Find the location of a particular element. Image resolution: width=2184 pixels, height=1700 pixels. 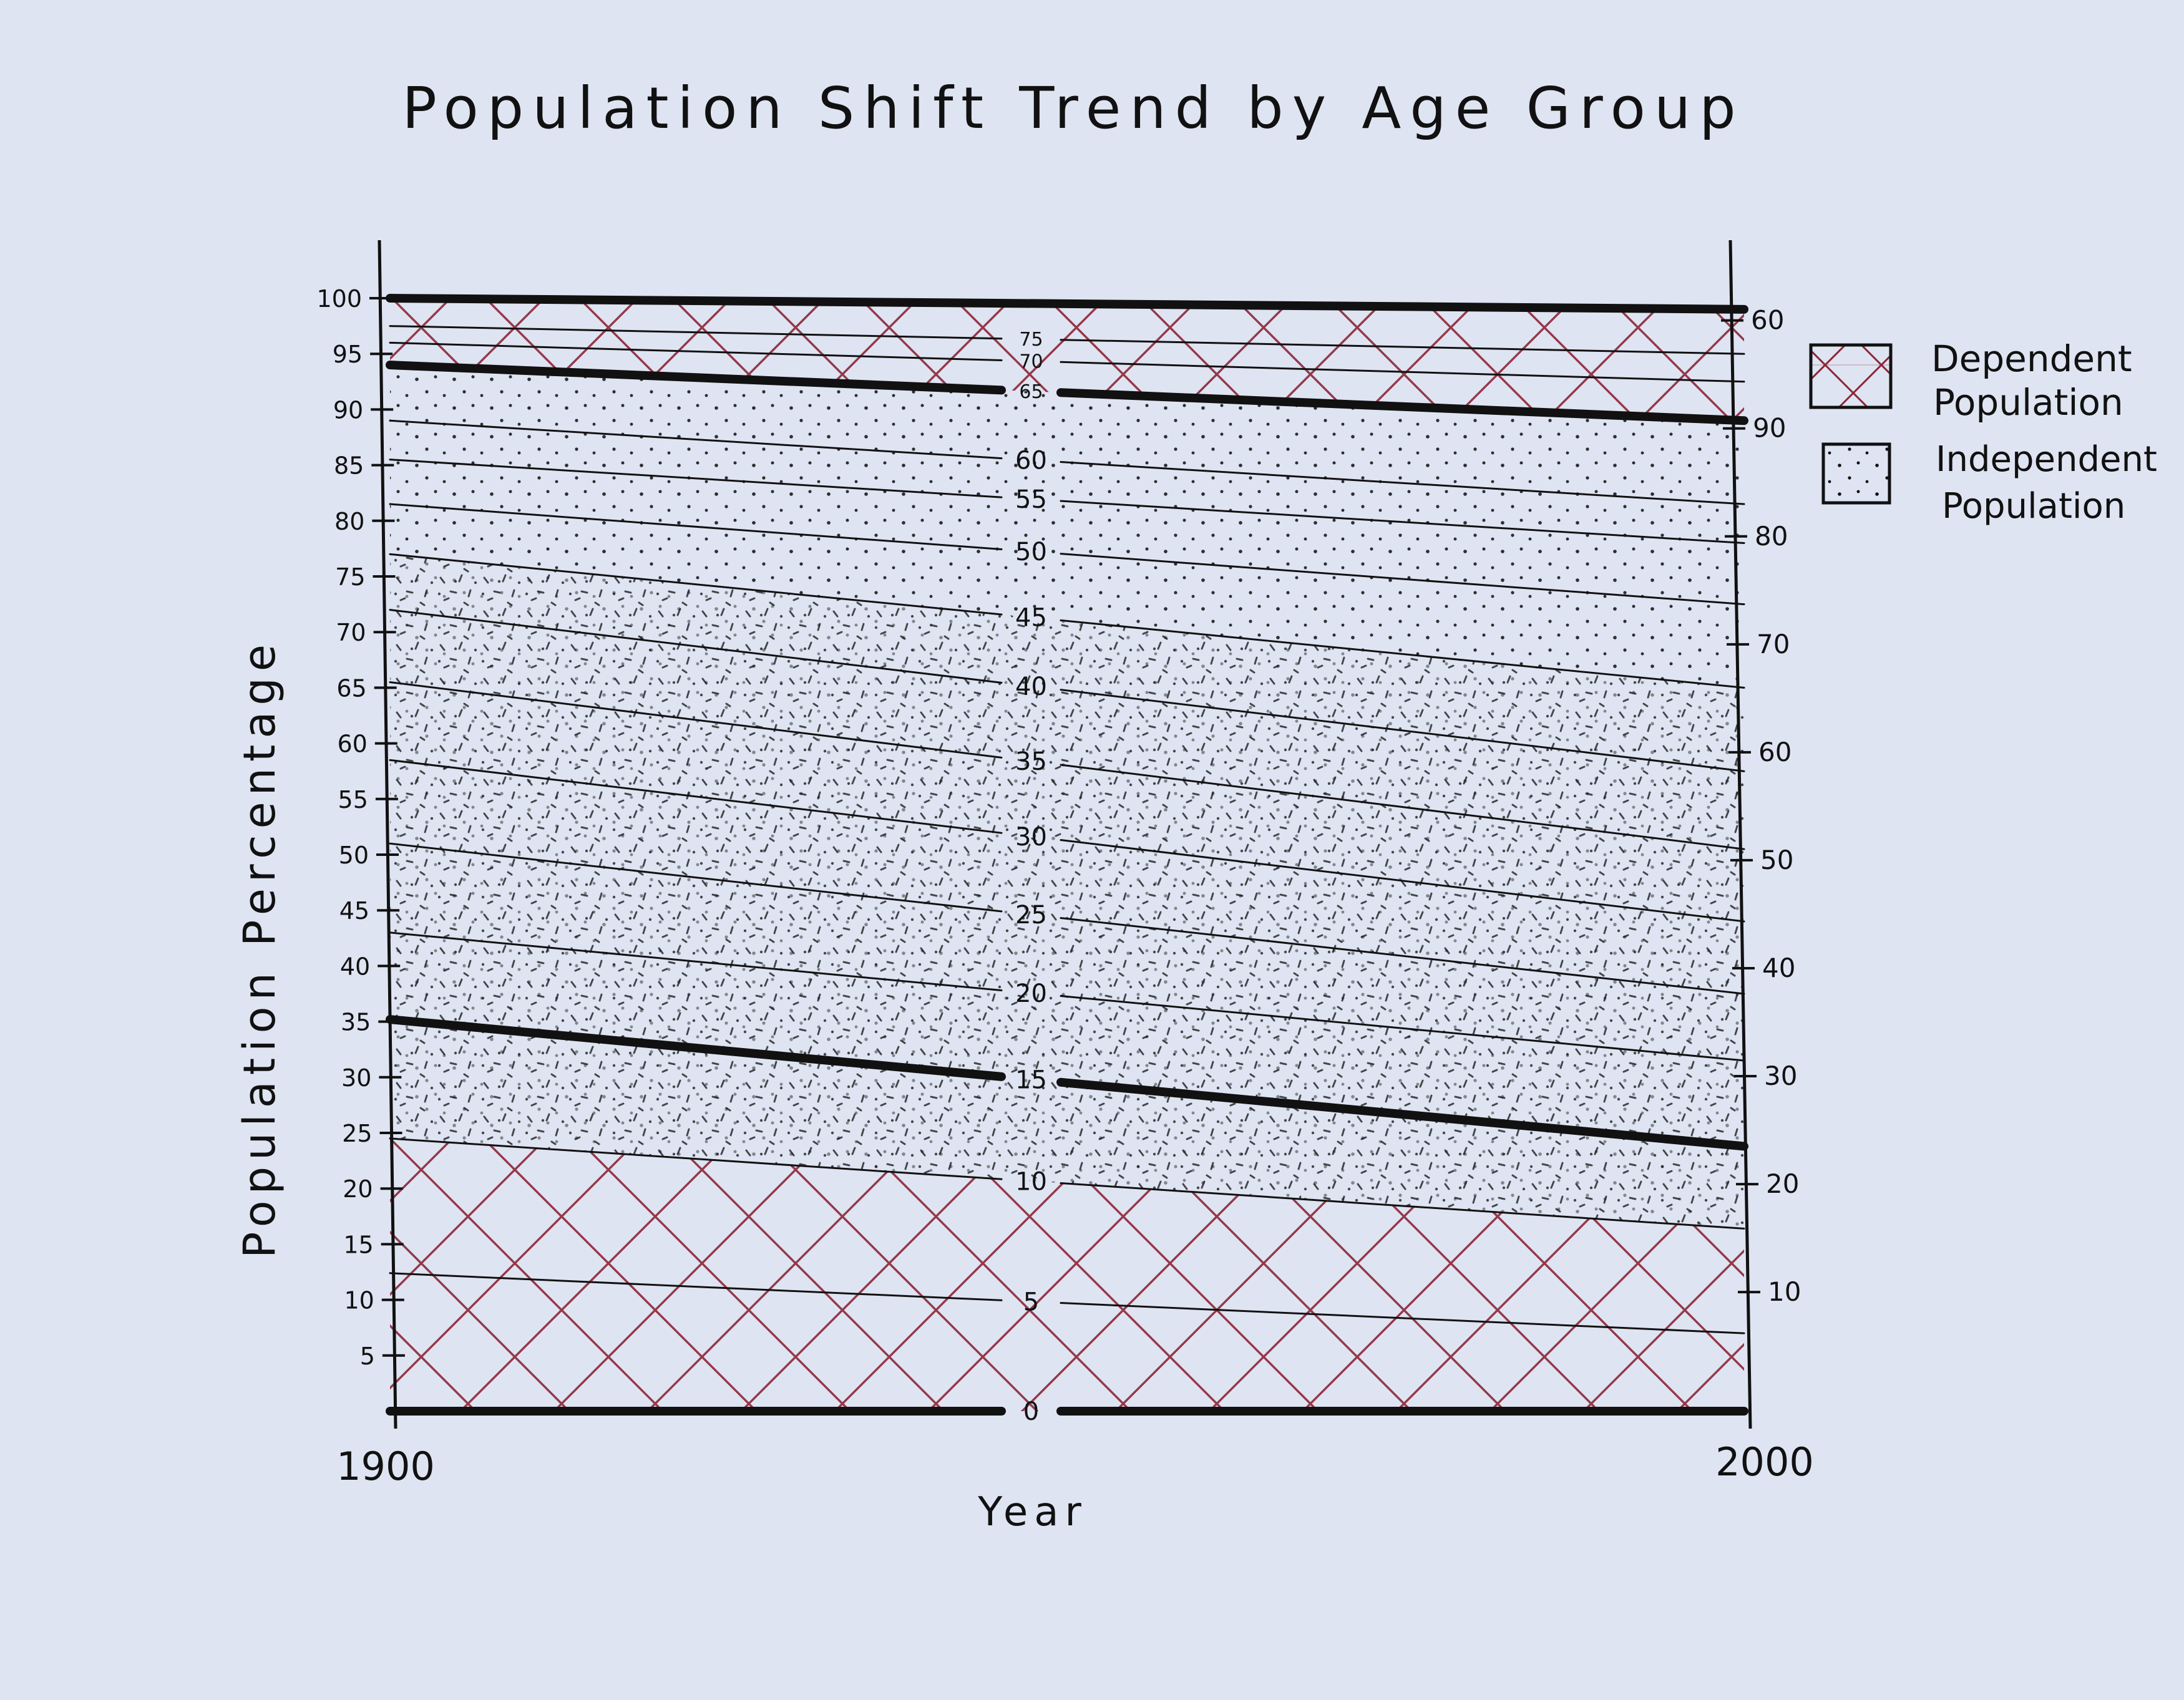

left-tick-label: 85 is located at coordinates (349, 466).